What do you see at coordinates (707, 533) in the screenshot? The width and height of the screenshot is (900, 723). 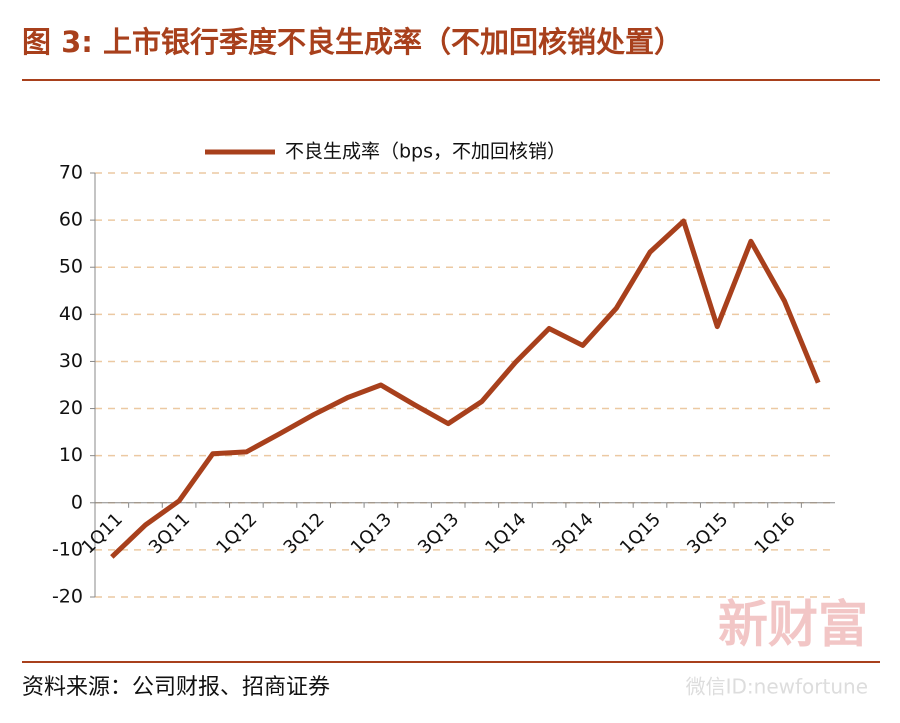 I see `x-tick-label: 3Q15` at bounding box center [707, 533].